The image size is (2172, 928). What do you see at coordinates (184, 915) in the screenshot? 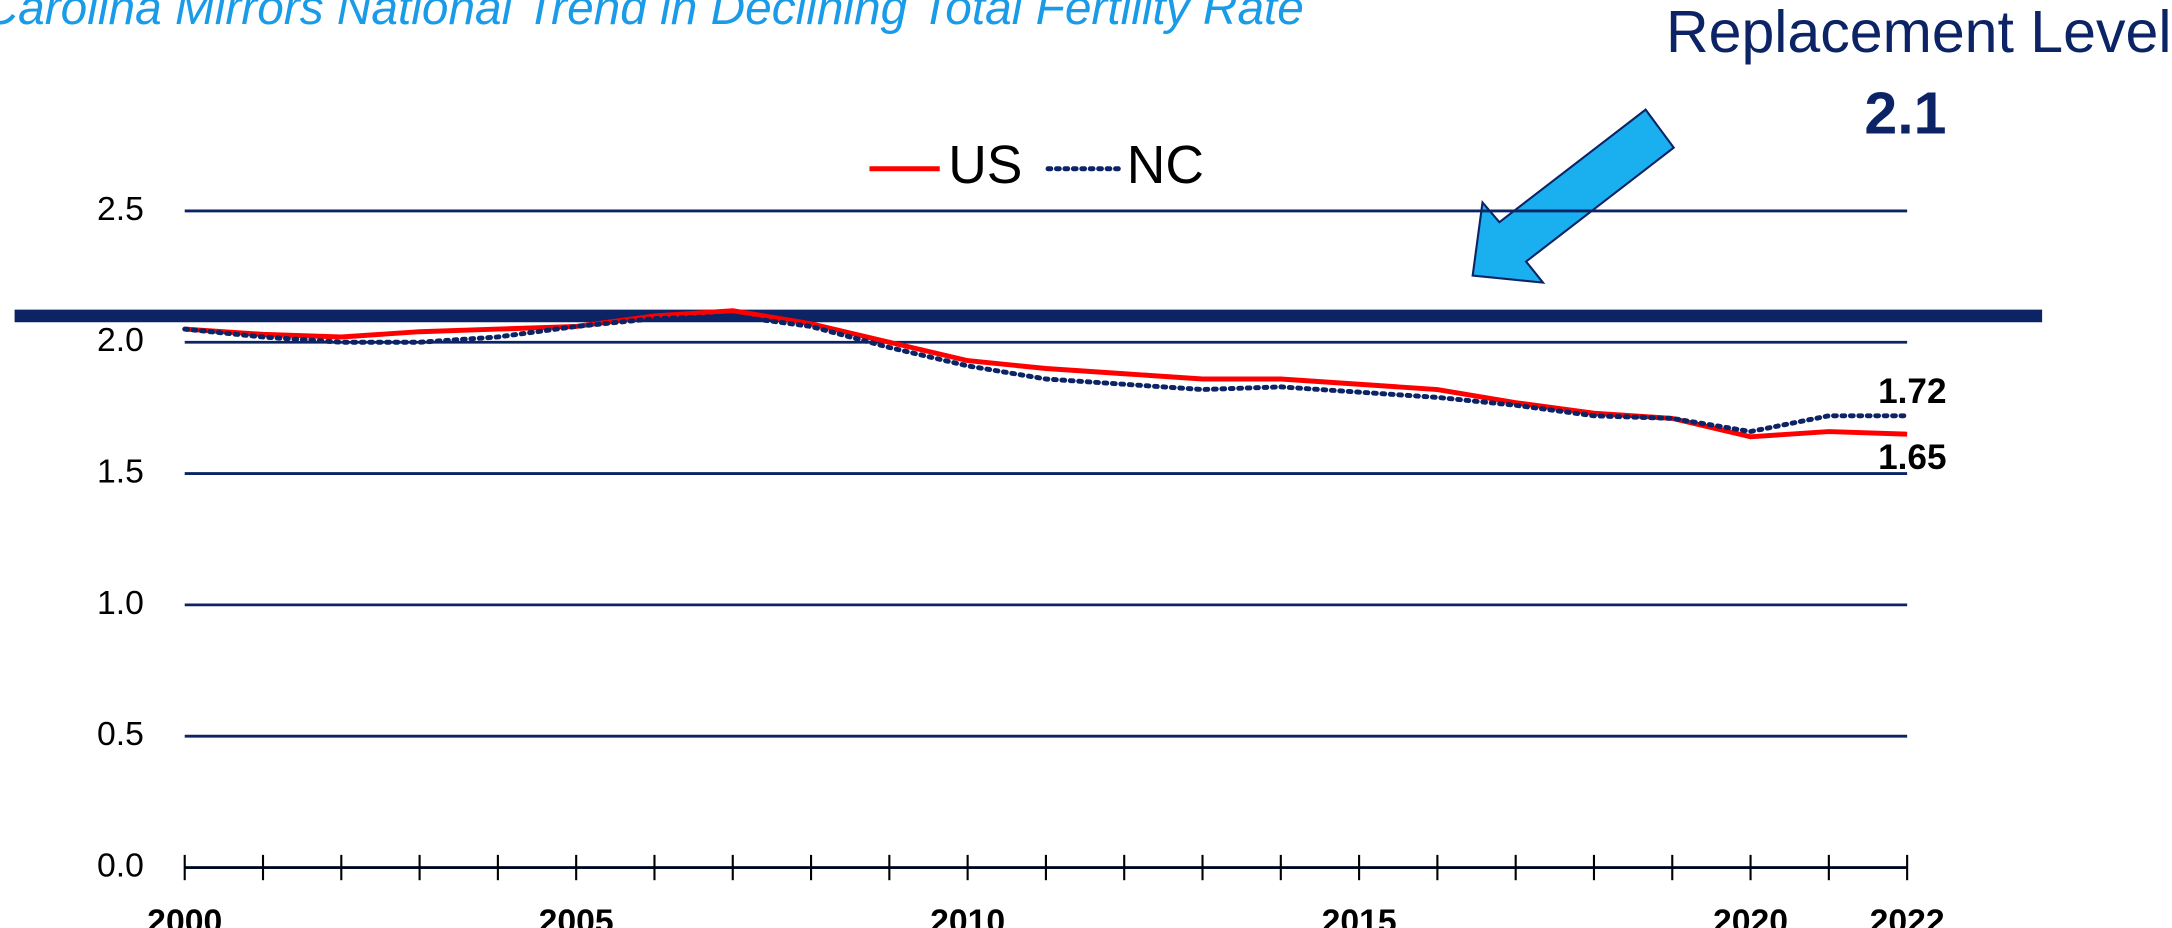
I see `x-tick-label: 2000` at bounding box center [184, 915].